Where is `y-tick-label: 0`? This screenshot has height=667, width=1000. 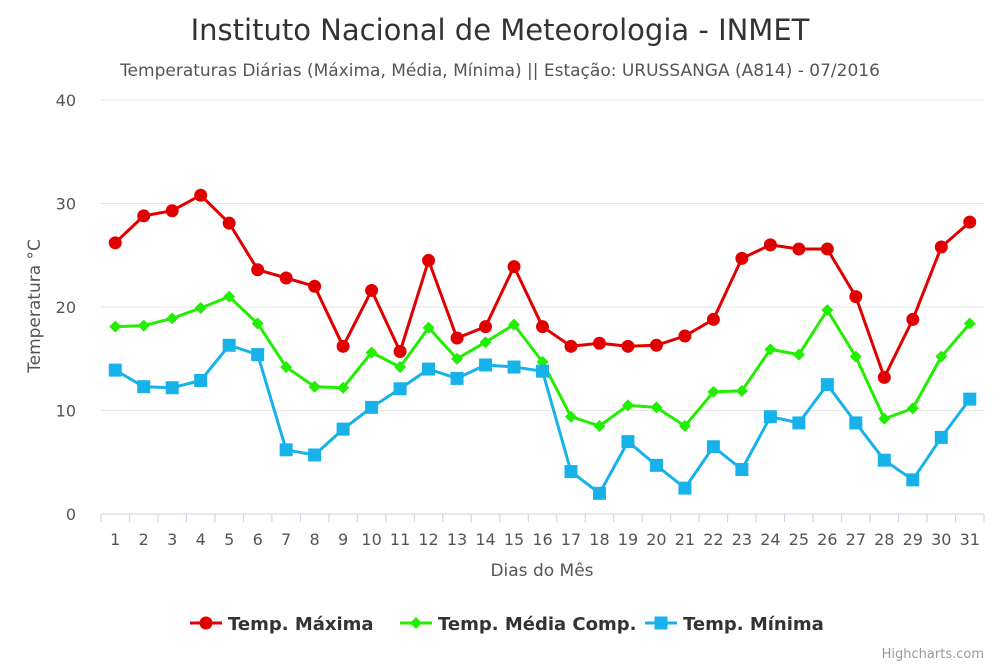
y-tick-label: 0 is located at coordinates (71, 514).